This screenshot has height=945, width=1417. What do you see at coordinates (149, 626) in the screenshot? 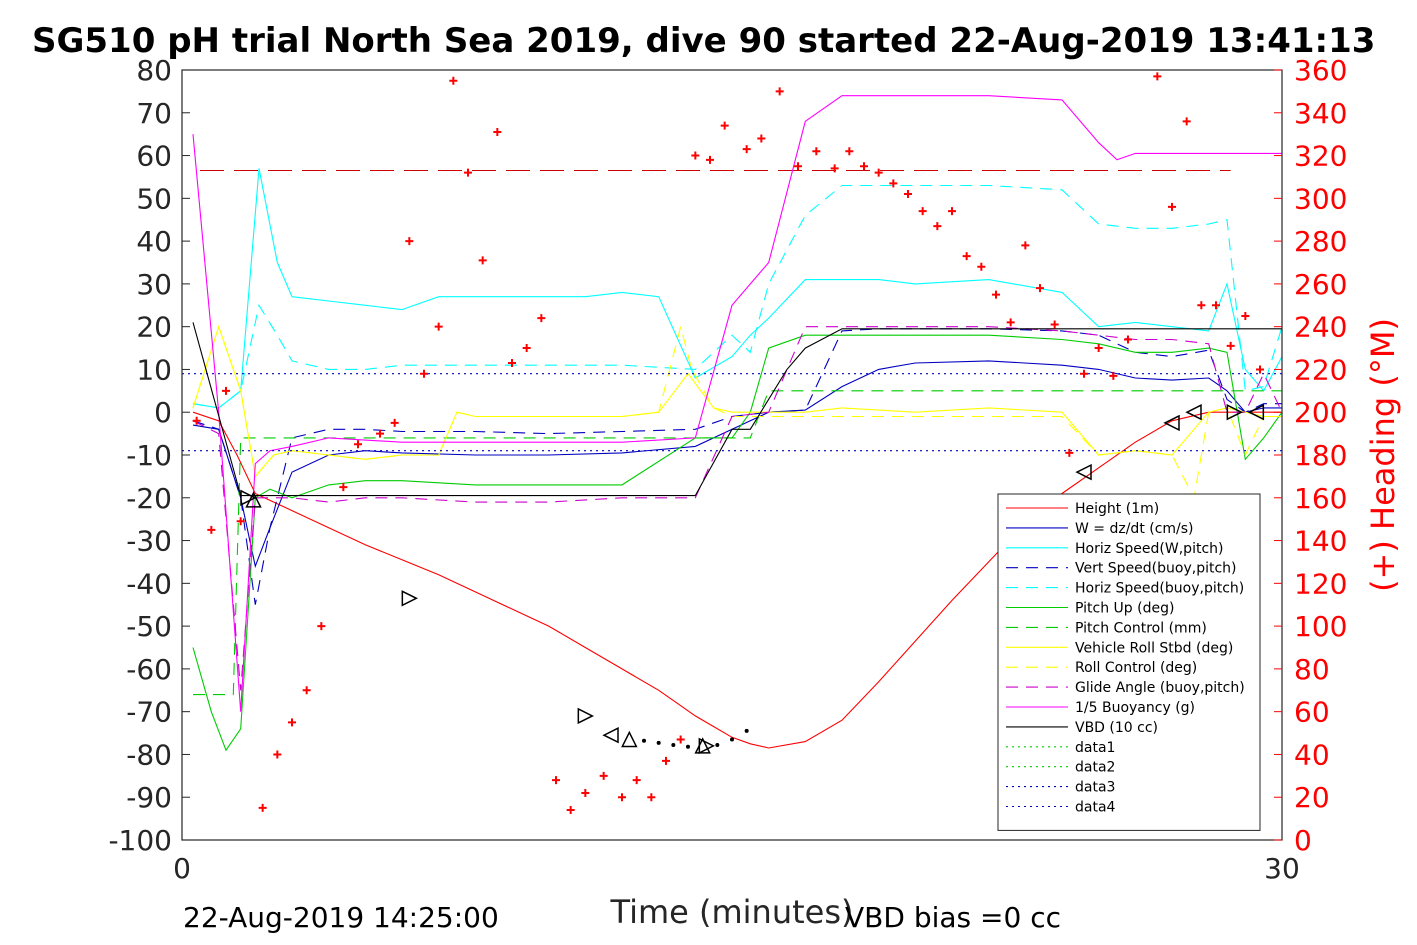
I see `left-tick-label: -50` at bounding box center [149, 626].